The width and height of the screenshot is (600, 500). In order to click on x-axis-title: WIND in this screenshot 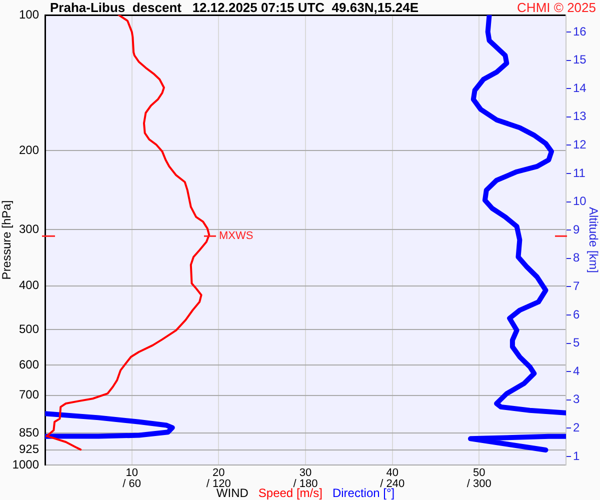, I will do `click(232, 493)`.